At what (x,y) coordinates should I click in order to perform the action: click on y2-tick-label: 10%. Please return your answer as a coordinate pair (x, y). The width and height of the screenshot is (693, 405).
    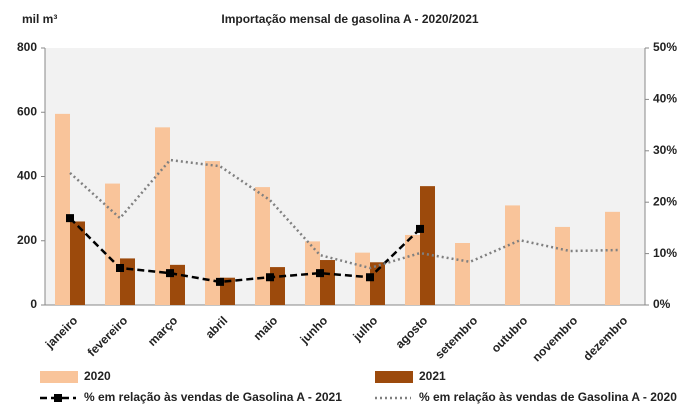
    Looking at the image, I should click on (665, 253).